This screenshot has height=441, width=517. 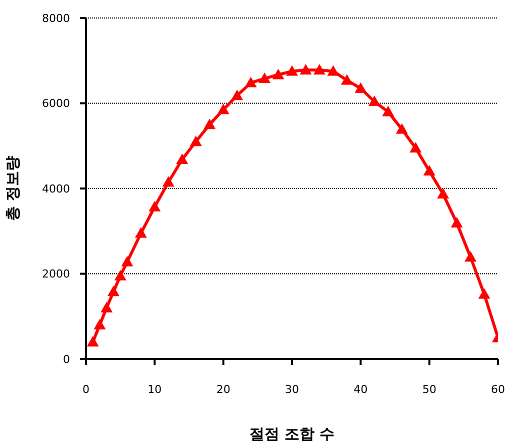 What do you see at coordinates (86, 389) in the screenshot?
I see `x-tick-label: 0` at bounding box center [86, 389].